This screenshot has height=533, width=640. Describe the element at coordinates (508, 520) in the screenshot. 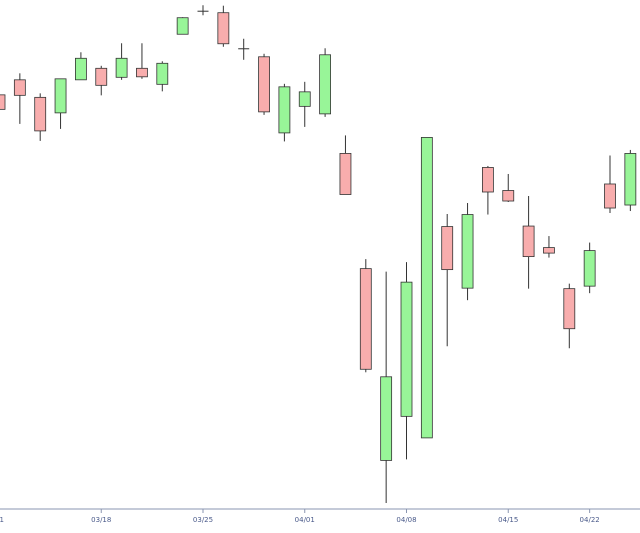

I see `x-tick-label: 04/15` at that location.